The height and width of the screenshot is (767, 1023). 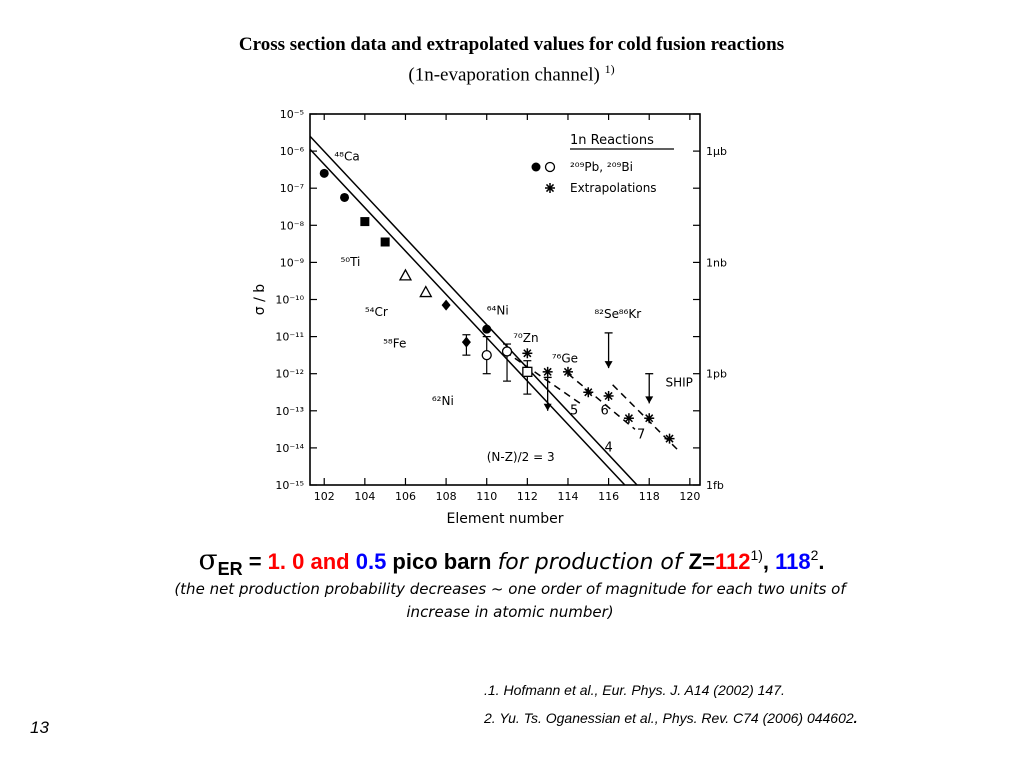 I want to click on y-tick-label: 10⁻⁶, so click(x=292, y=151).